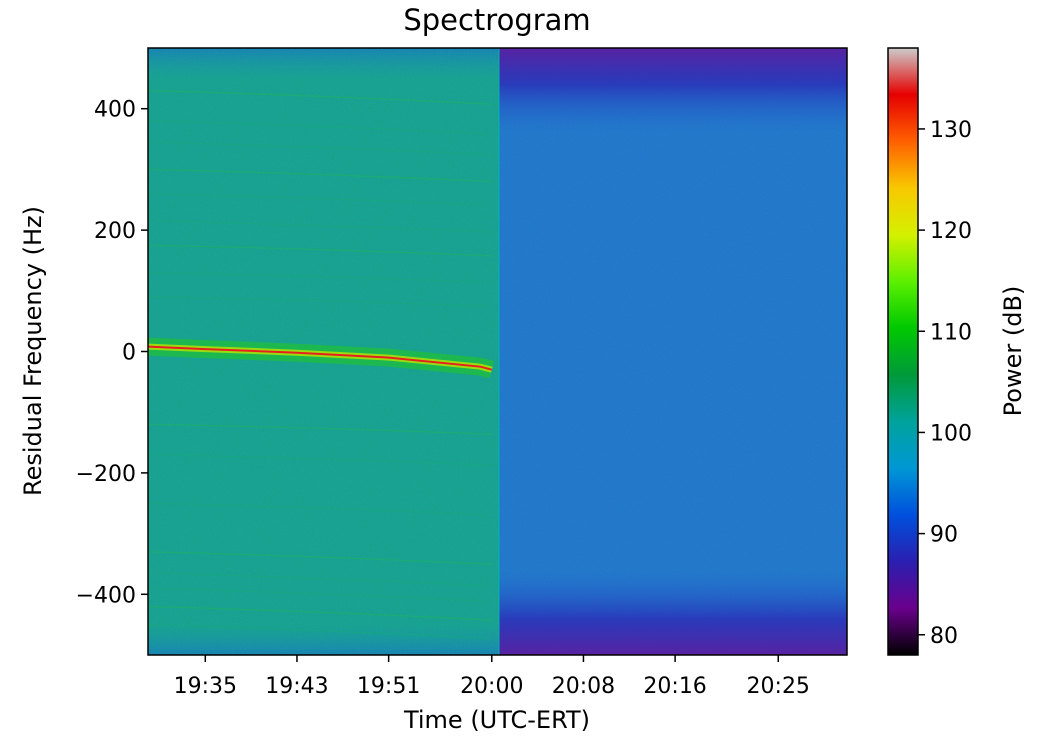 The width and height of the screenshot is (1040, 739). I want to click on y-tick-label: 400, so click(115, 110).